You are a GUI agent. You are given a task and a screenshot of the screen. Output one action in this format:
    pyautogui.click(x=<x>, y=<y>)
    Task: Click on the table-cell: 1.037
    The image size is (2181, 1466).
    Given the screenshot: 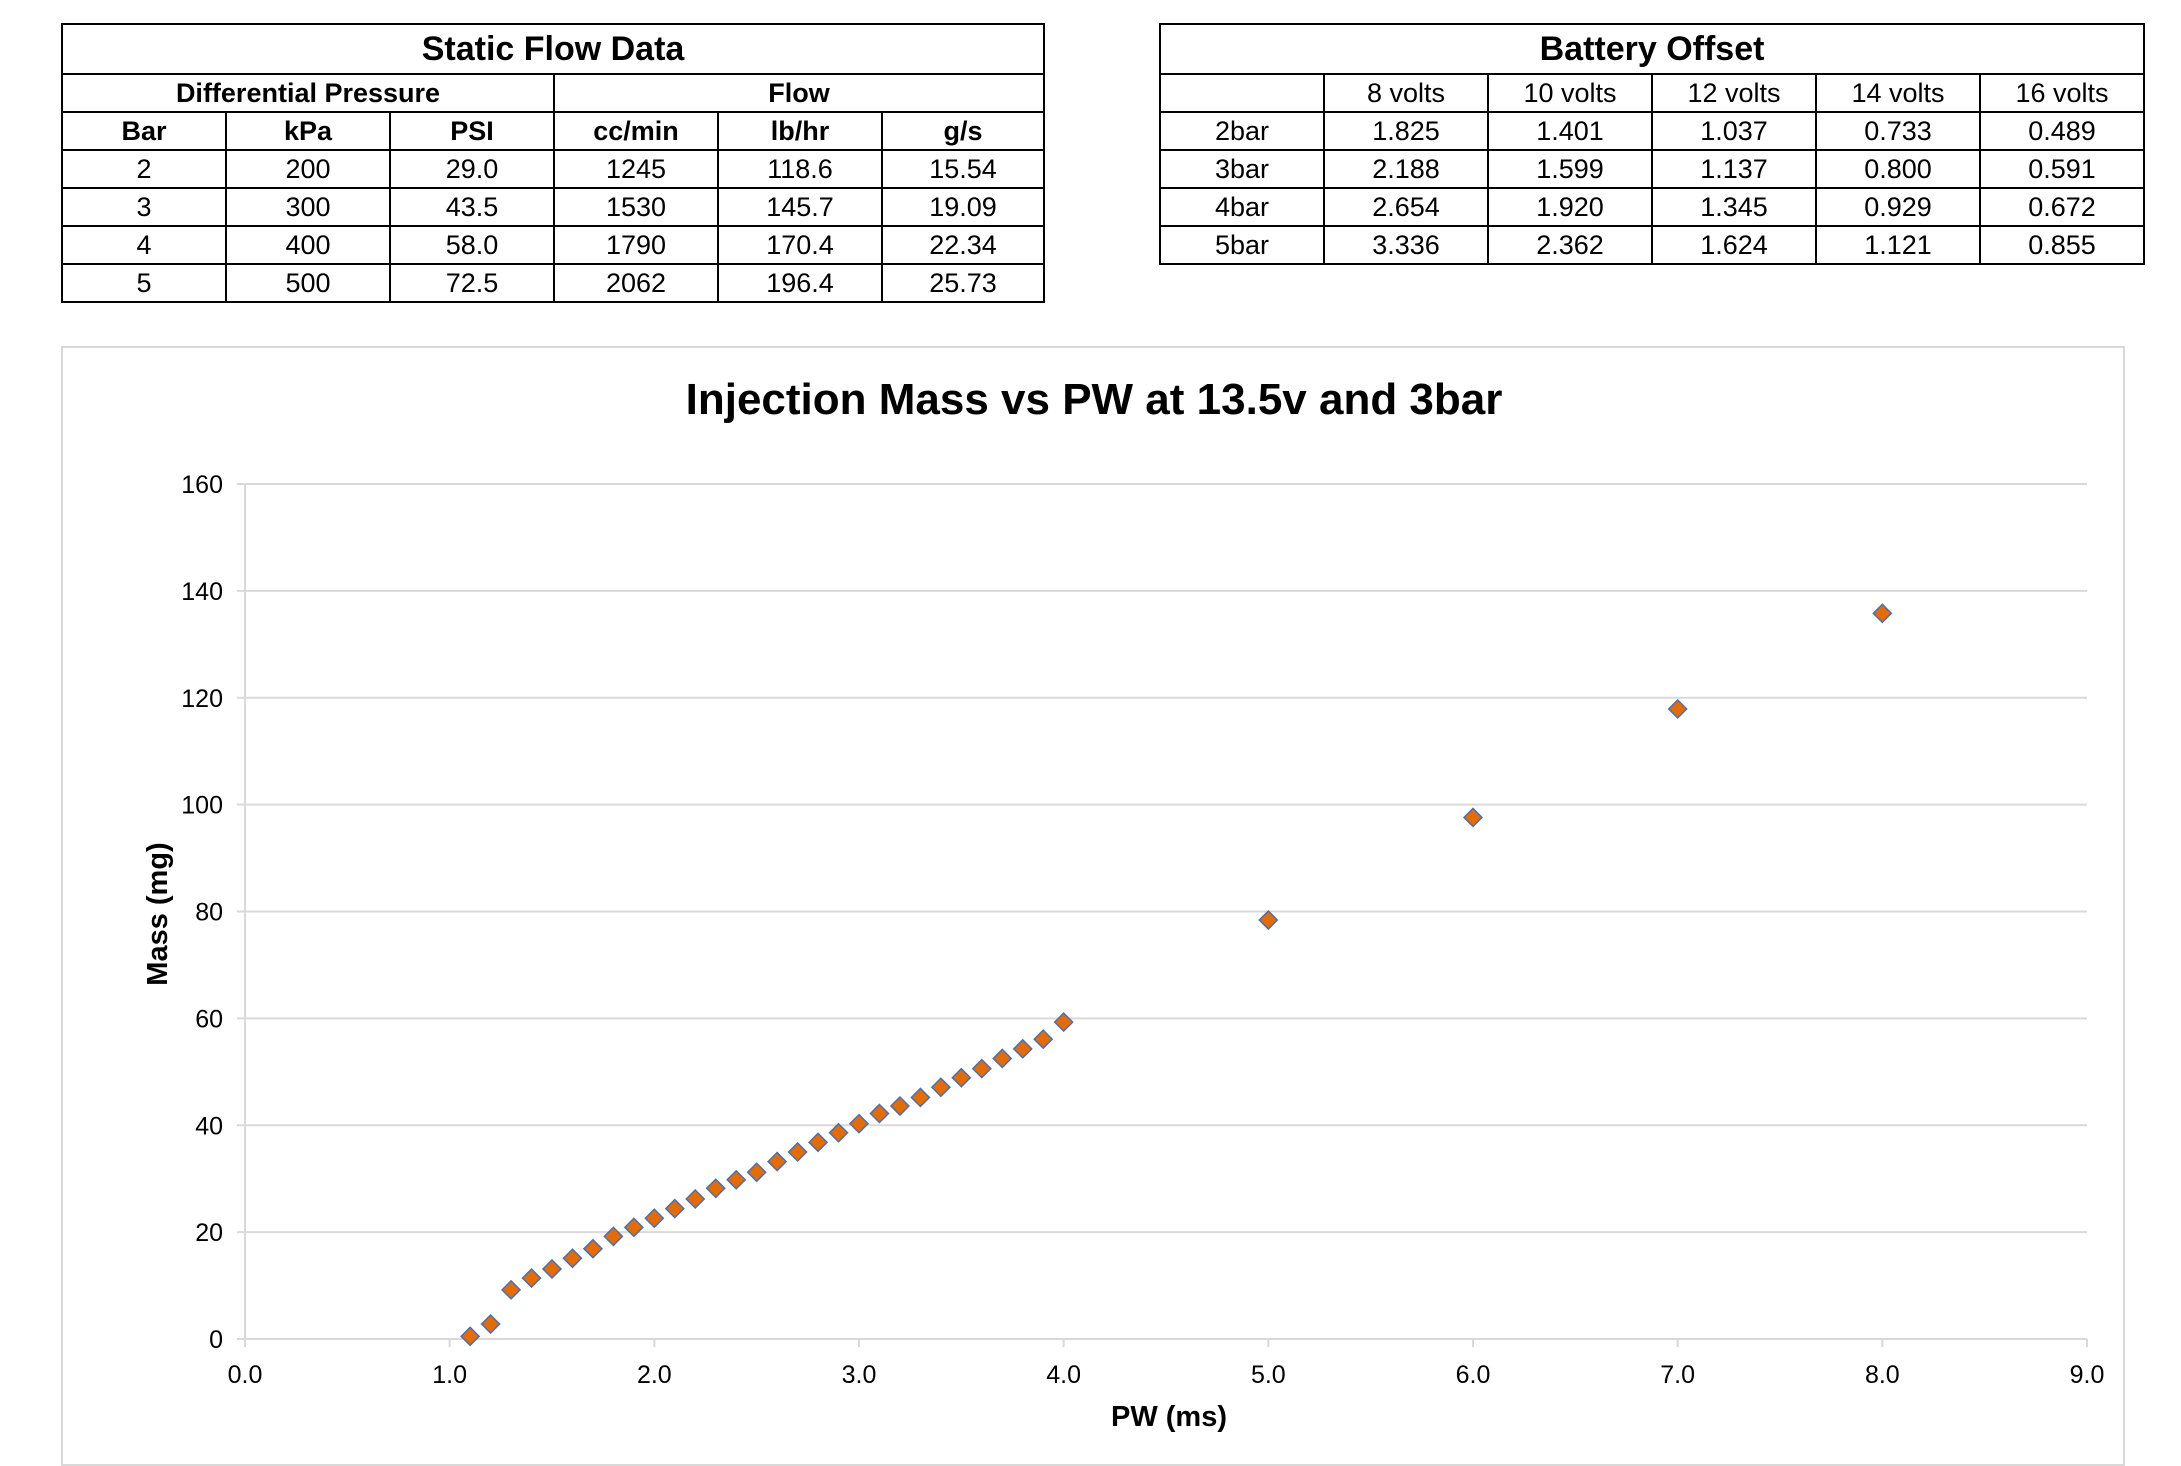 What is the action you would take?
    pyautogui.click(x=1734, y=131)
    